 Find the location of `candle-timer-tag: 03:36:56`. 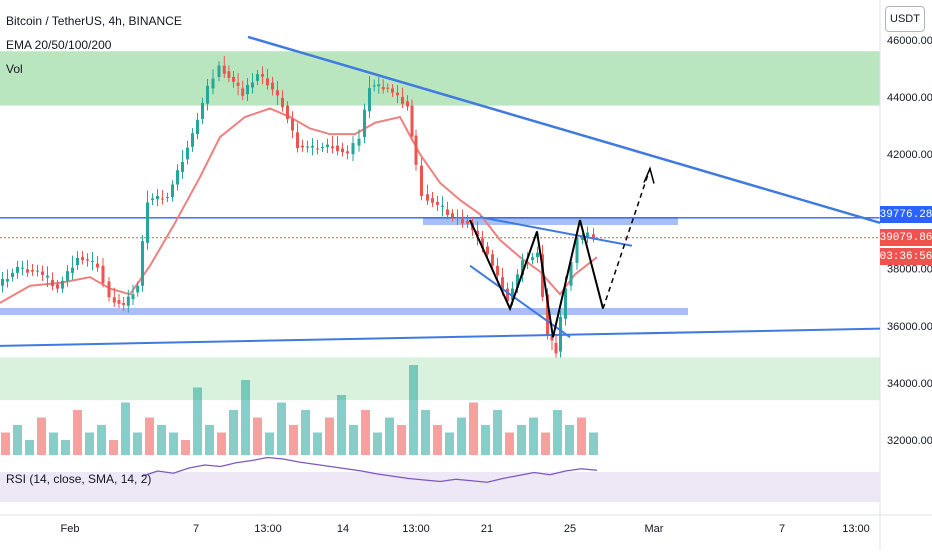

candle-timer-tag: 03:36:56 is located at coordinates (906, 256).